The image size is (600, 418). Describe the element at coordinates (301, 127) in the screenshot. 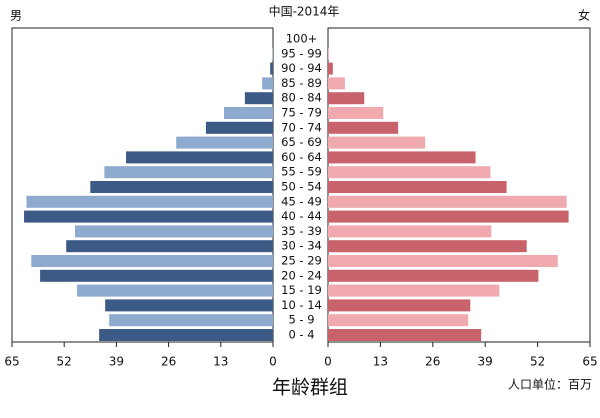

I see `category-label: 70 - 74` at that location.